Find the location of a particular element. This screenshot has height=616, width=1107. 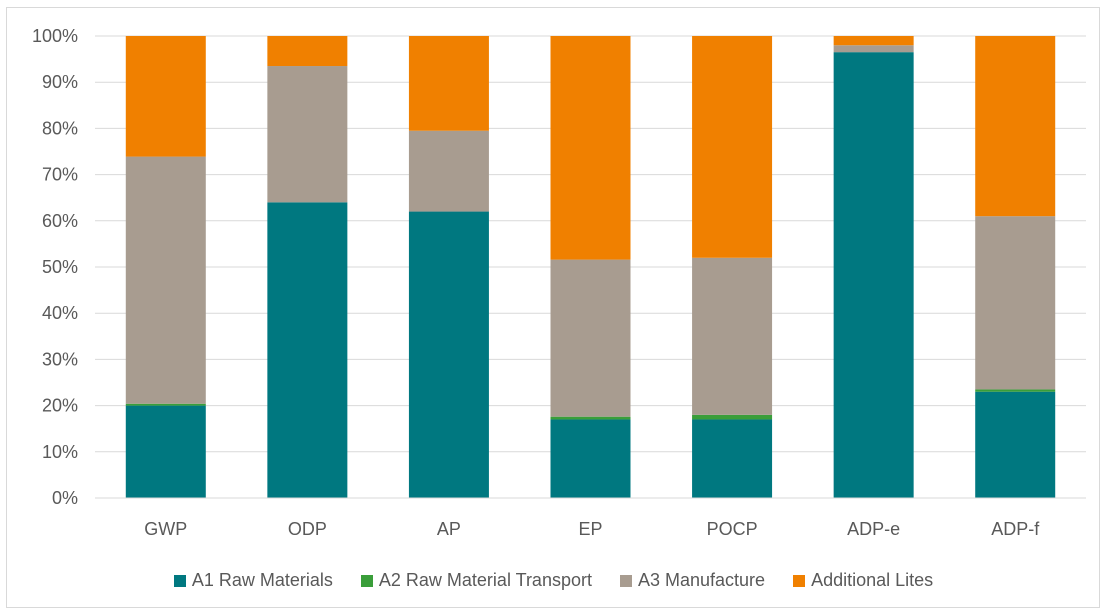

y-axis: 0% 10% 20% 30% 40% 50% 60% 70% 80% 90% 100% is located at coordinates (55, 267).